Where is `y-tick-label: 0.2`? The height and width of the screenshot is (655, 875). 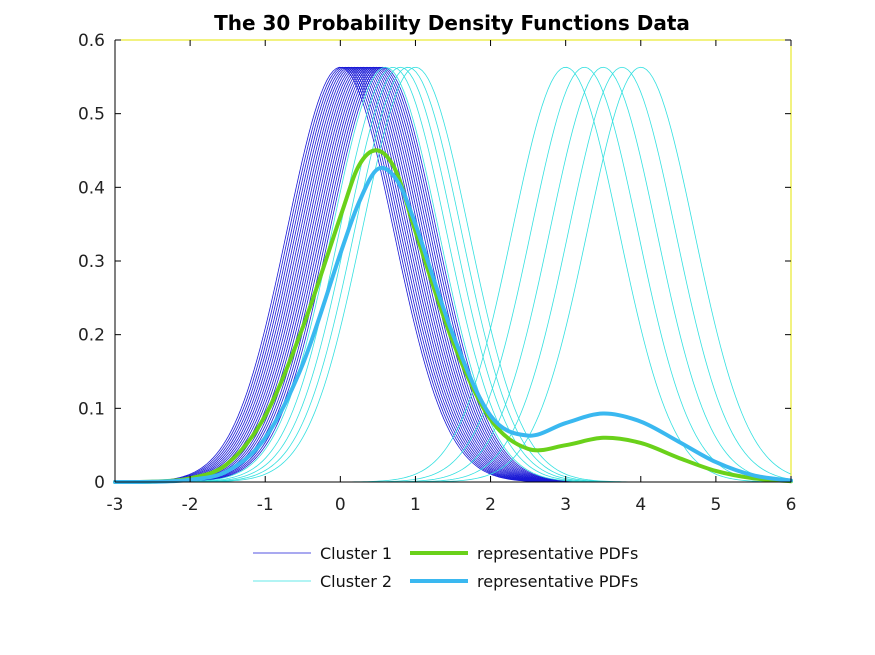
y-tick-label: 0.2 is located at coordinates (91, 336).